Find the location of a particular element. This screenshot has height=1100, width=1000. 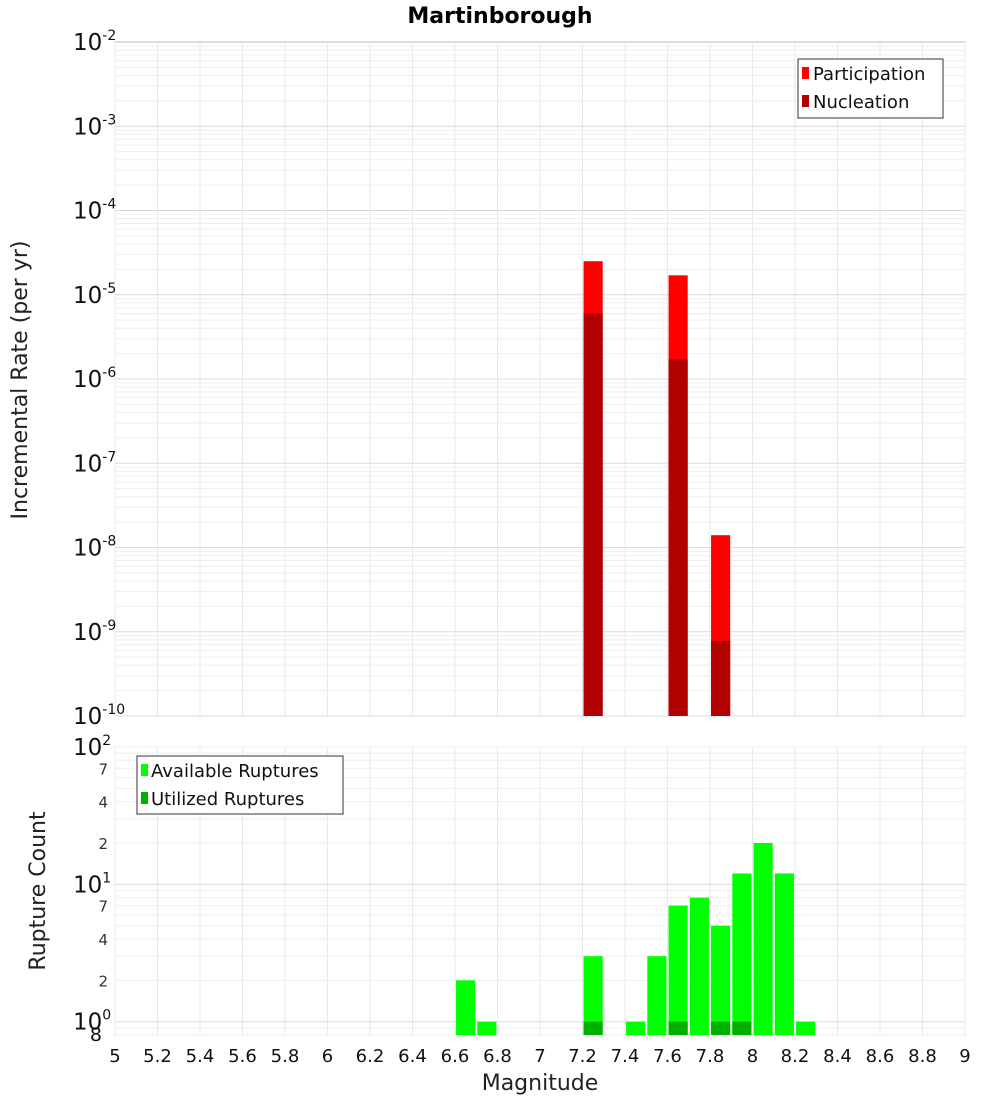

x-tick-label: 7 is located at coordinates (539, 1056).